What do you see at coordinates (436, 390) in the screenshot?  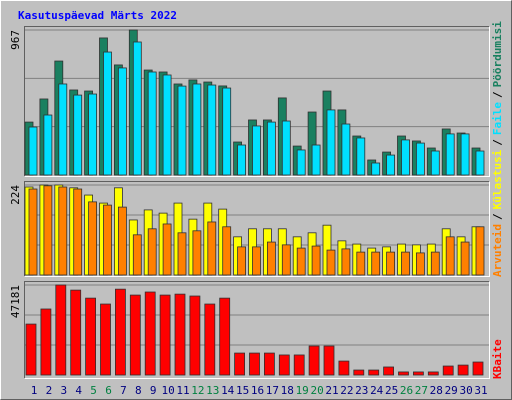 I see `x-tick-label: 28` at bounding box center [436, 390].